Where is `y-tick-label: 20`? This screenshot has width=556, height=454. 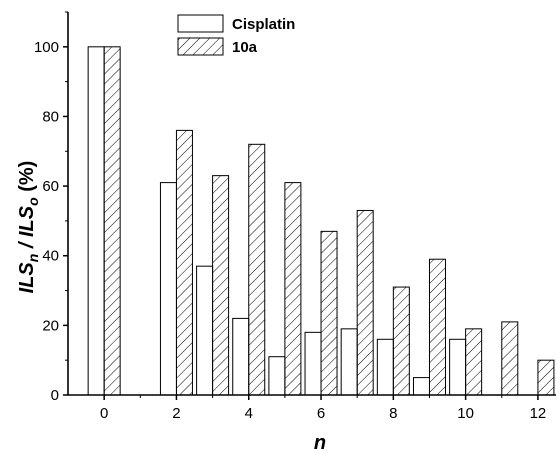
y-tick-label: 20 is located at coordinates (50, 325).